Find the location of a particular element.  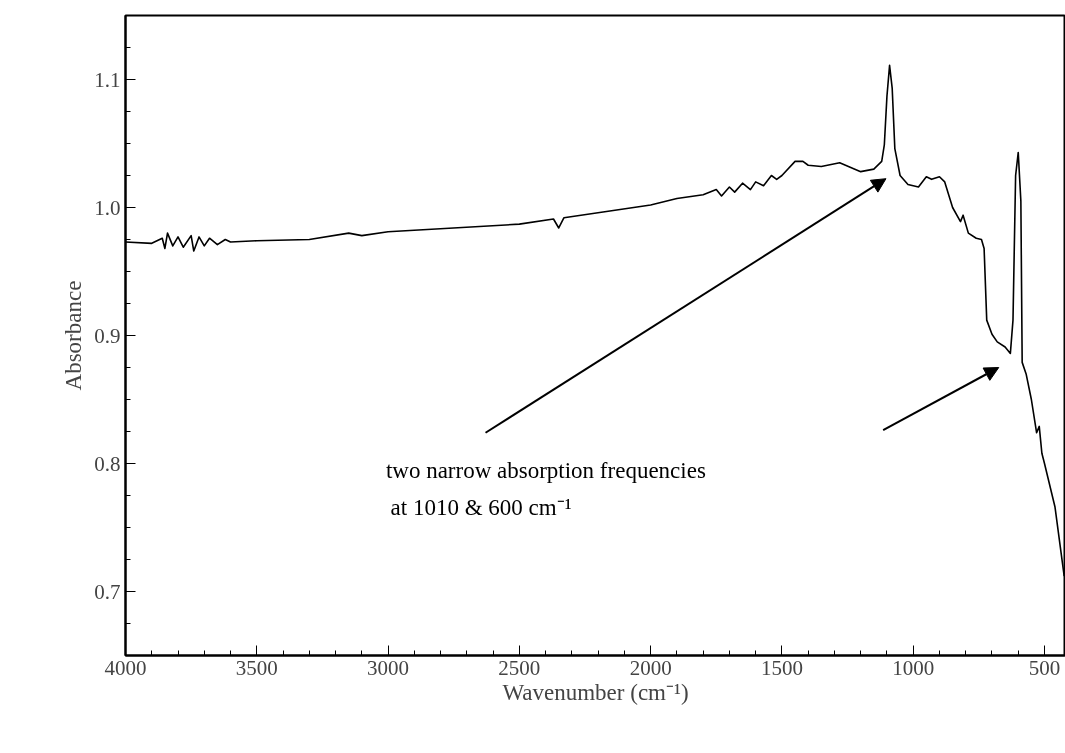

x-tick-label: 3000 is located at coordinates (388, 667).